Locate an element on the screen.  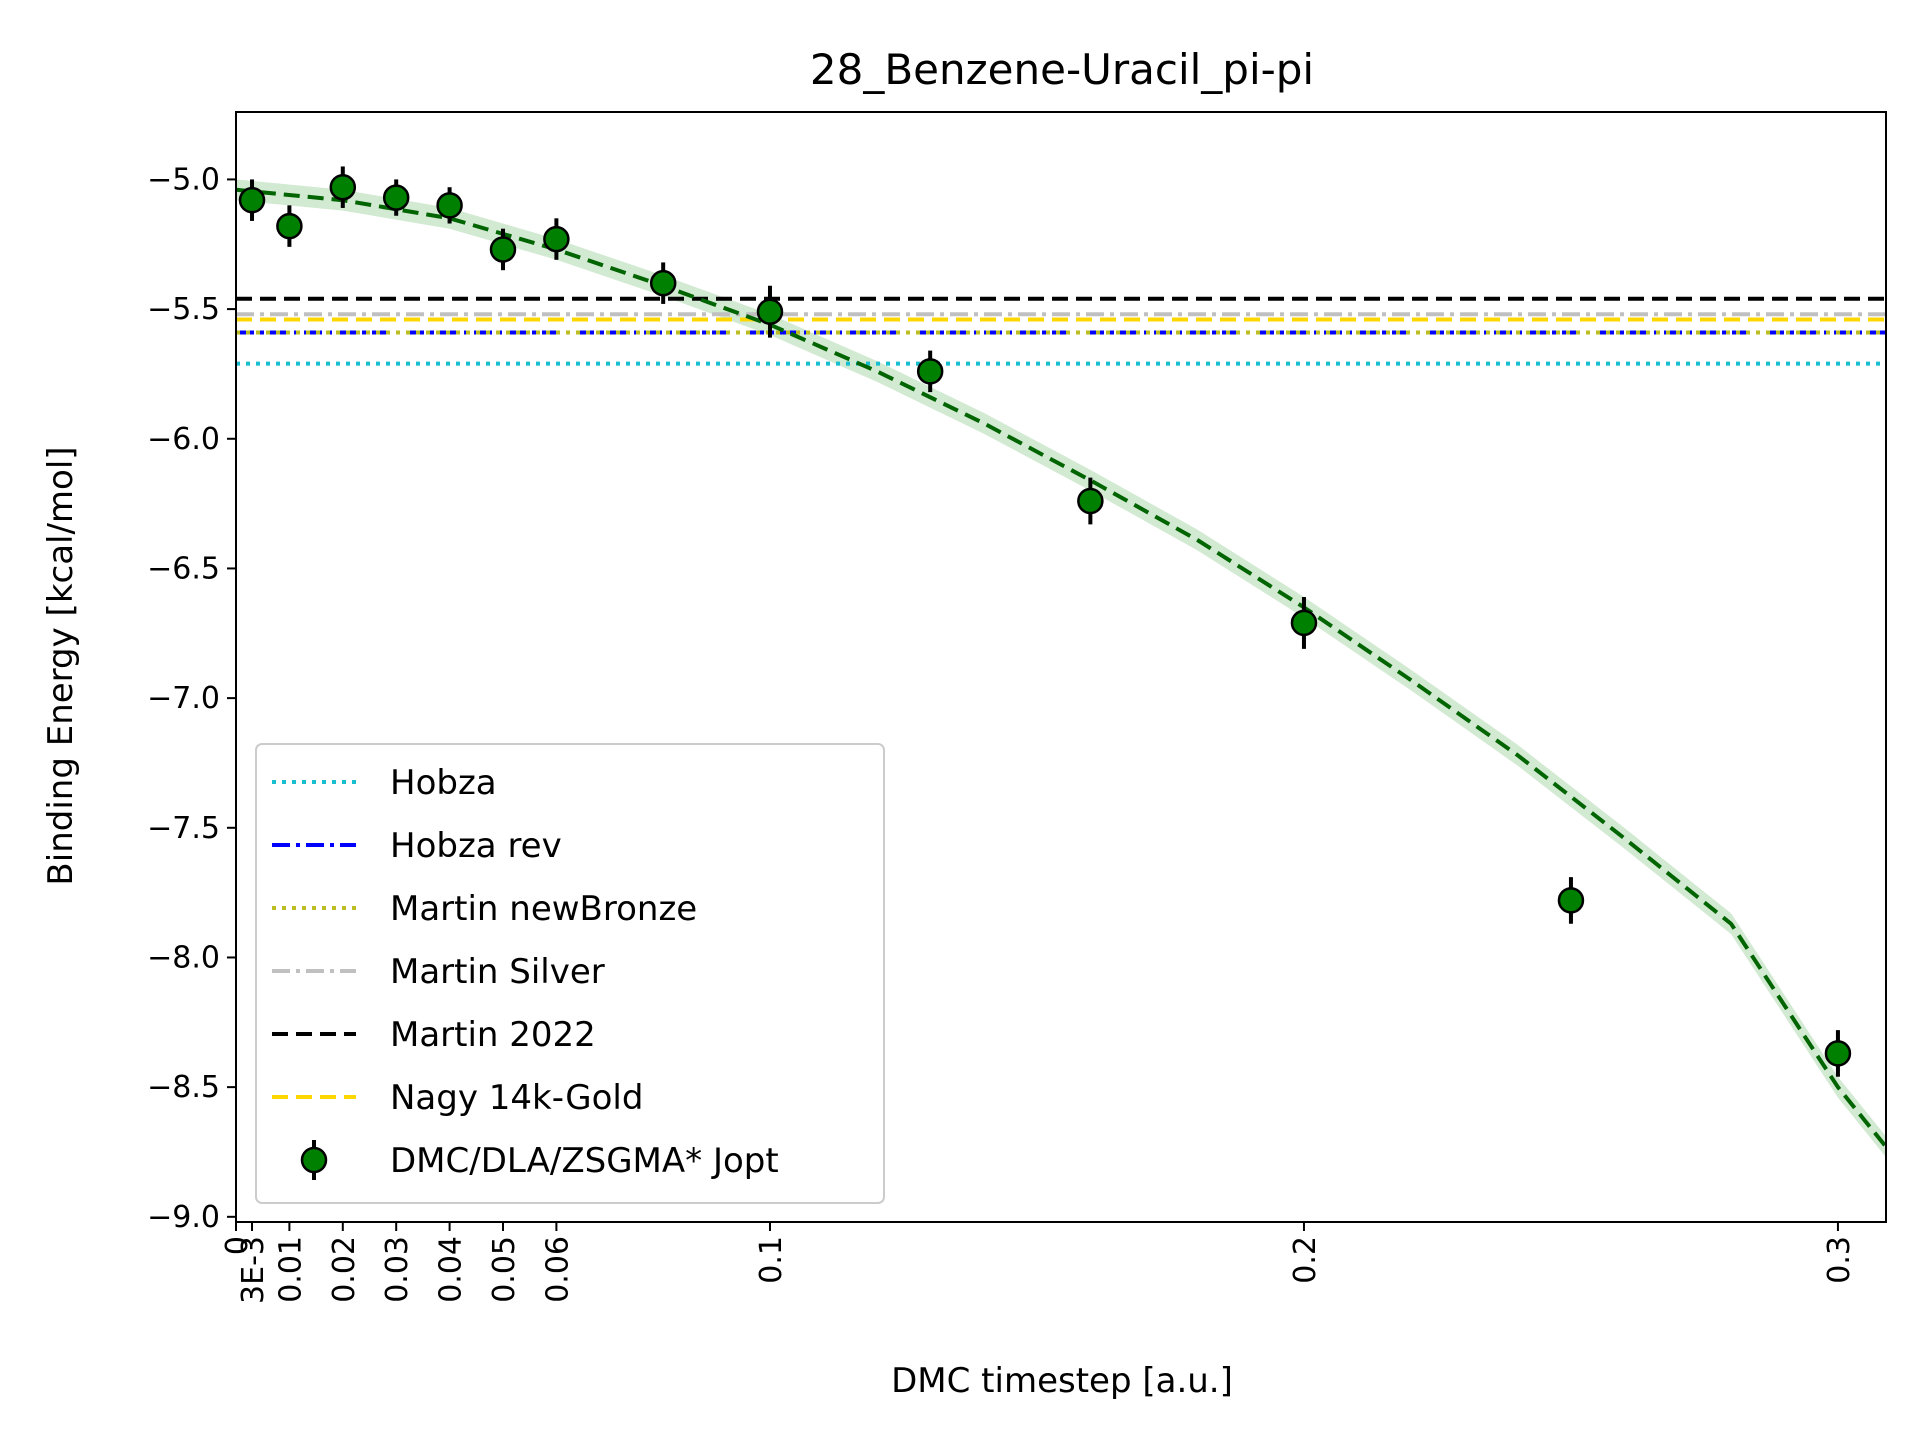
legend-label-2: Martin newBronze is located at coordinates (543, 909).